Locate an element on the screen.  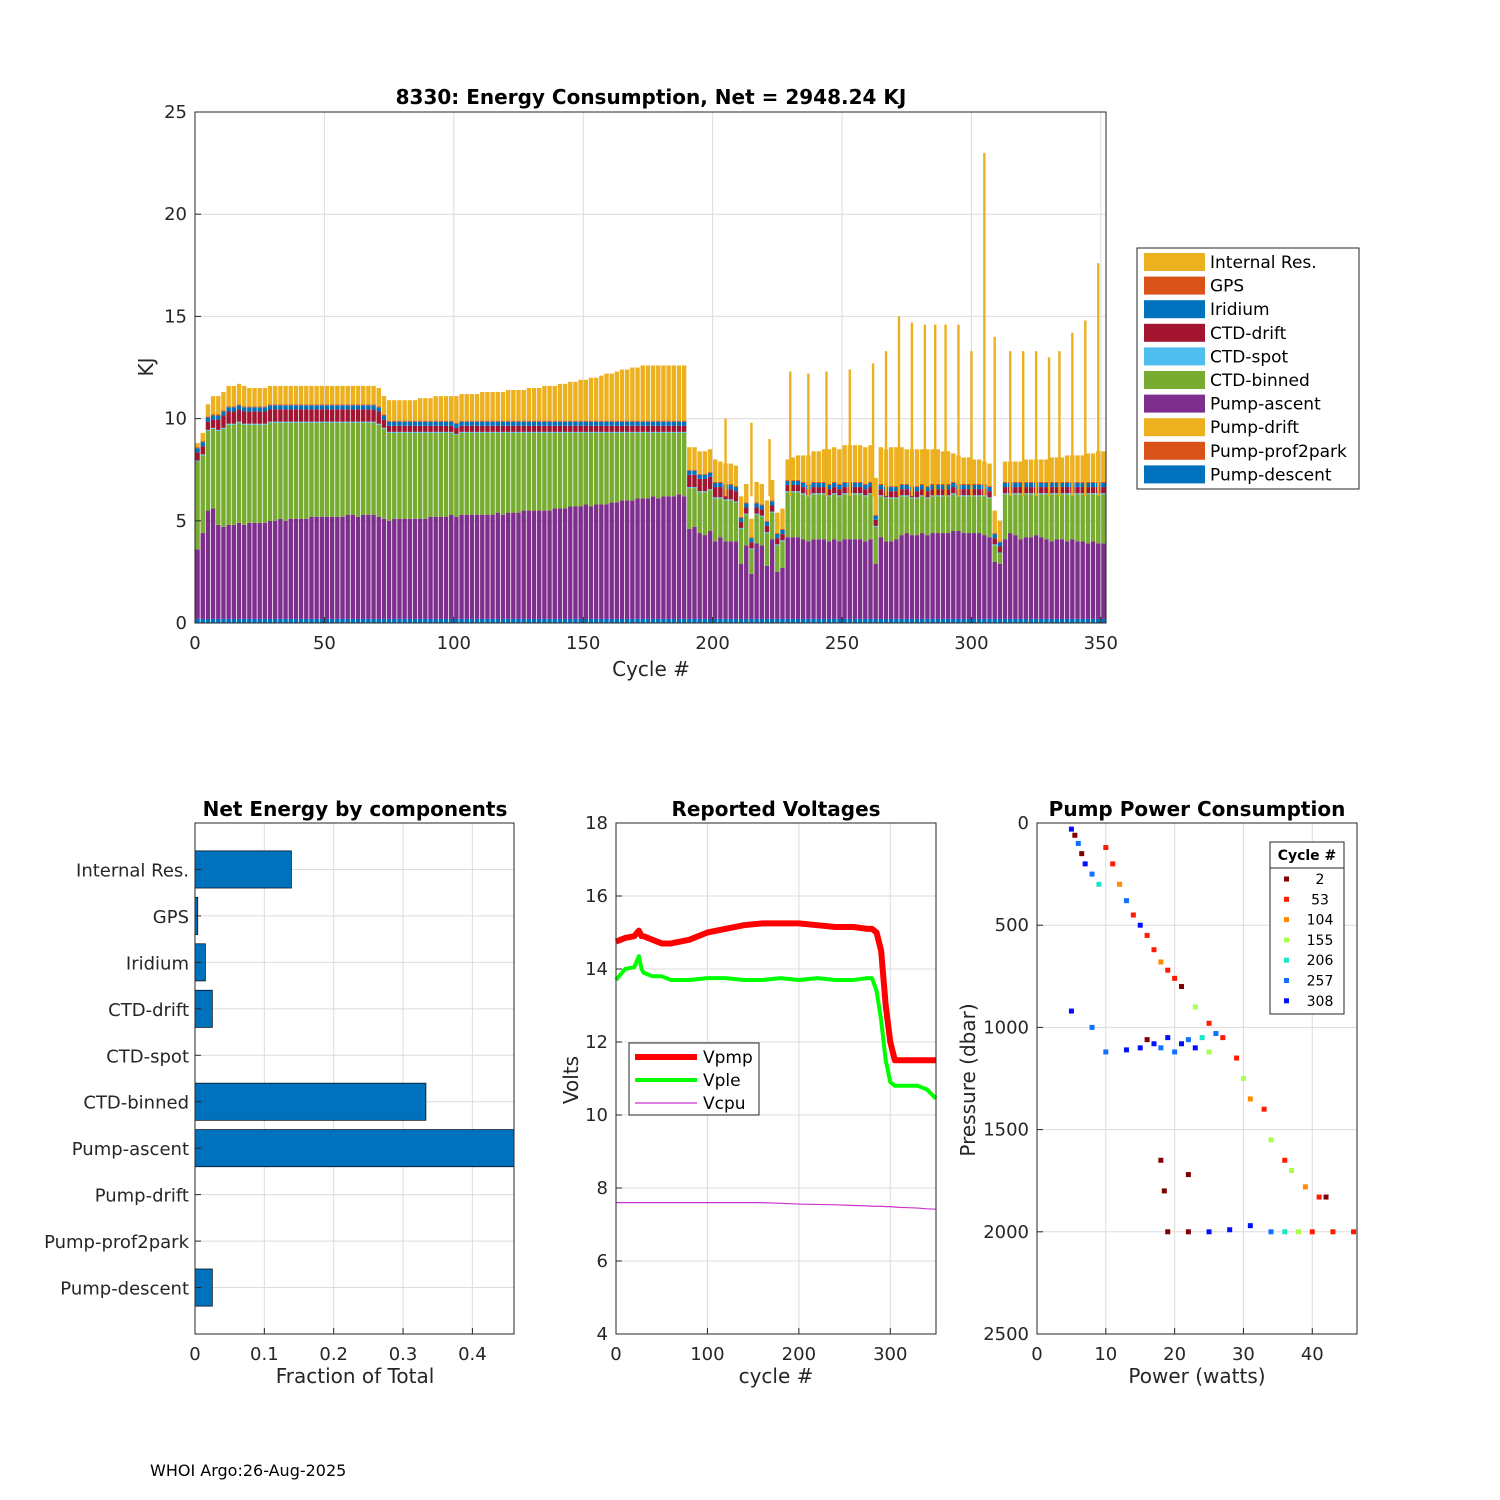
energy-xtick-label: 100 is located at coordinates (454, 643).